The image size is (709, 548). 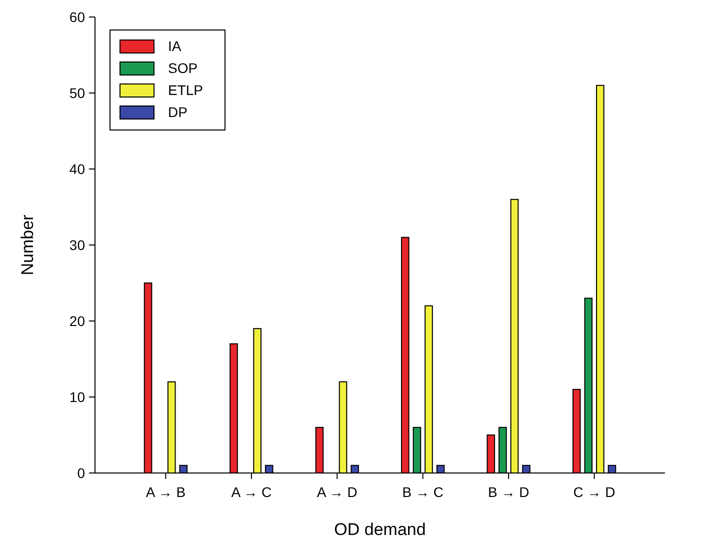 What do you see at coordinates (27, 245) in the screenshot?
I see `y-axis-title: Number` at bounding box center [27, 245].